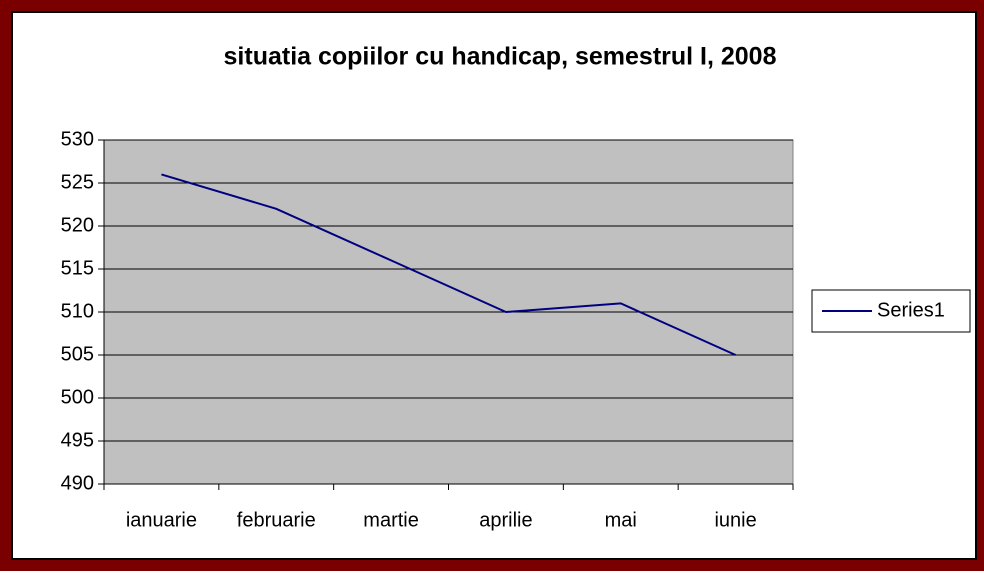 This screenshot has height=576, width=984. I want to click on y-tick-label: 495, so click(77, 440).